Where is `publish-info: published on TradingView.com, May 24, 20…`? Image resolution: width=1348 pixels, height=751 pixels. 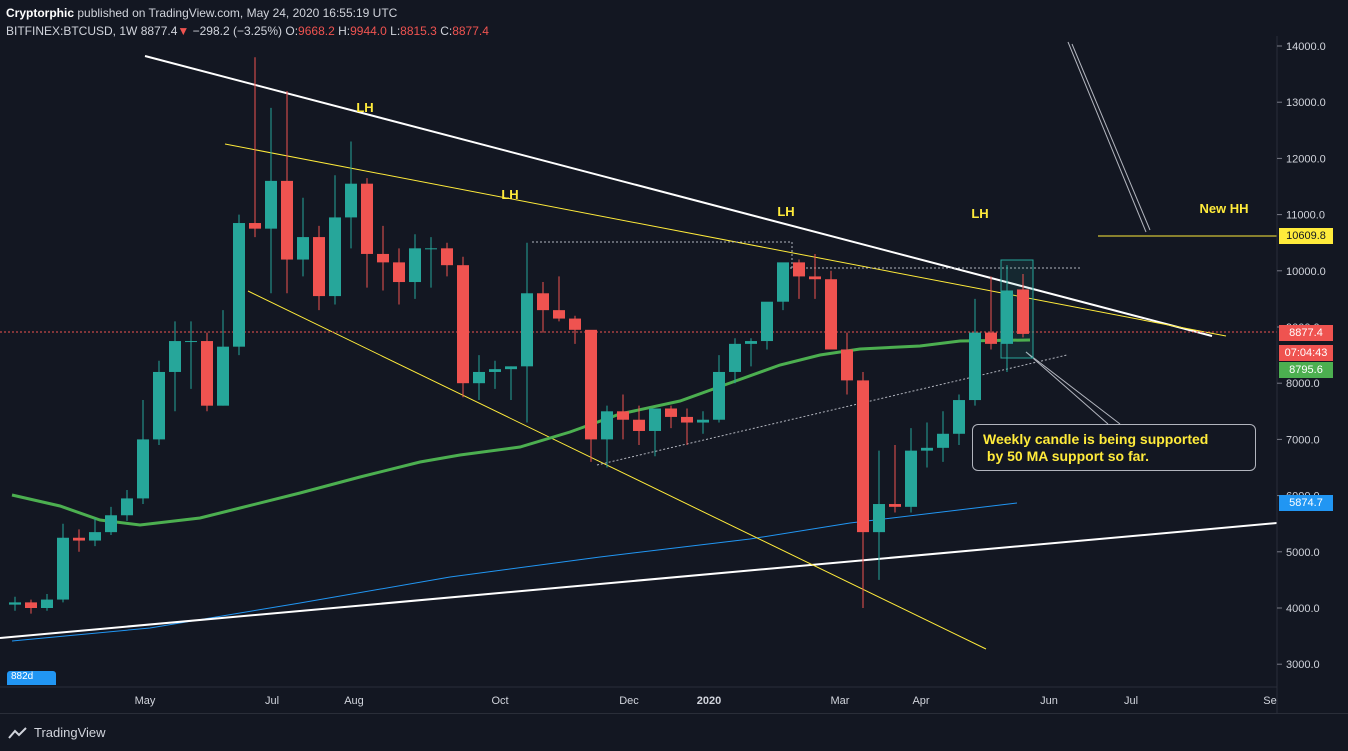 publish-info: published on TradingView.com, May 24, 20… is located at coordinates (237, 13).